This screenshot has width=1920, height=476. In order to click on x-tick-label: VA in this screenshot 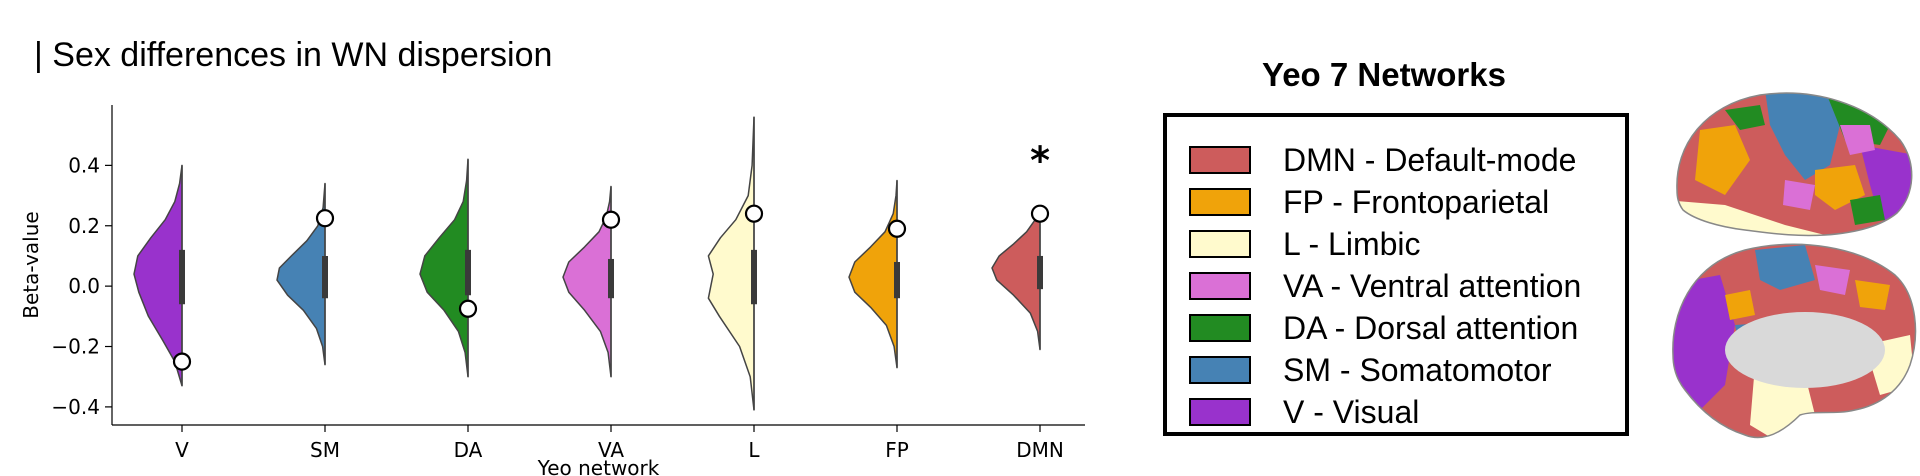, I will do `click(611, 450)`.